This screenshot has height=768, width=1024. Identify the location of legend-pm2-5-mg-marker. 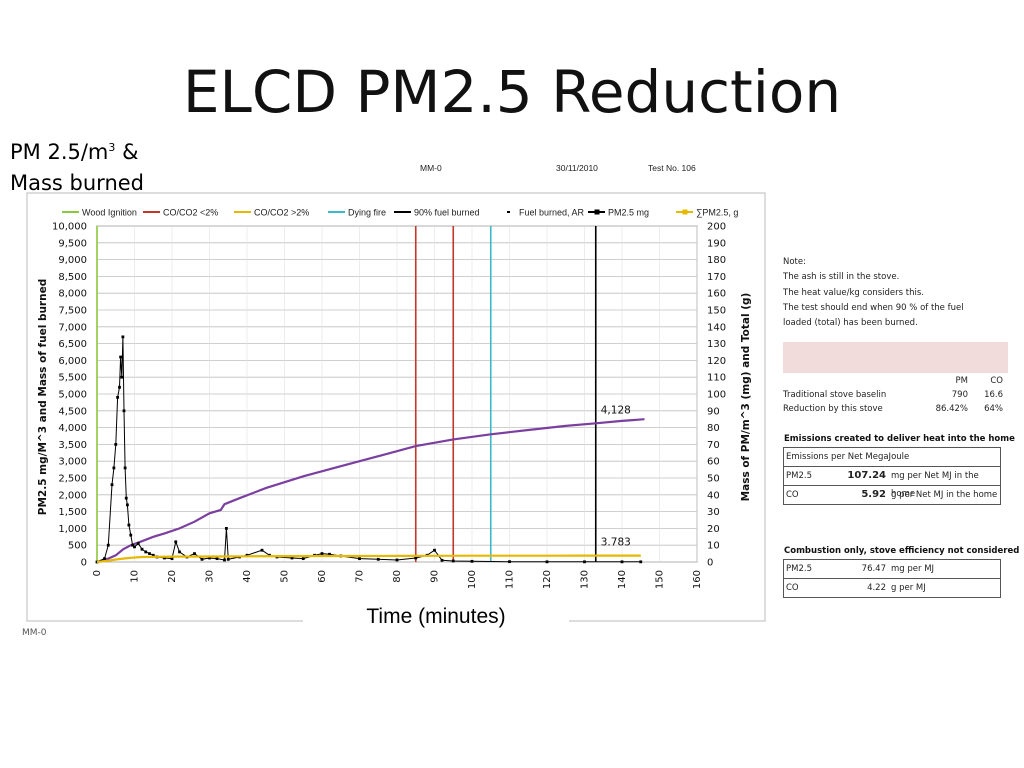
(597, 212).